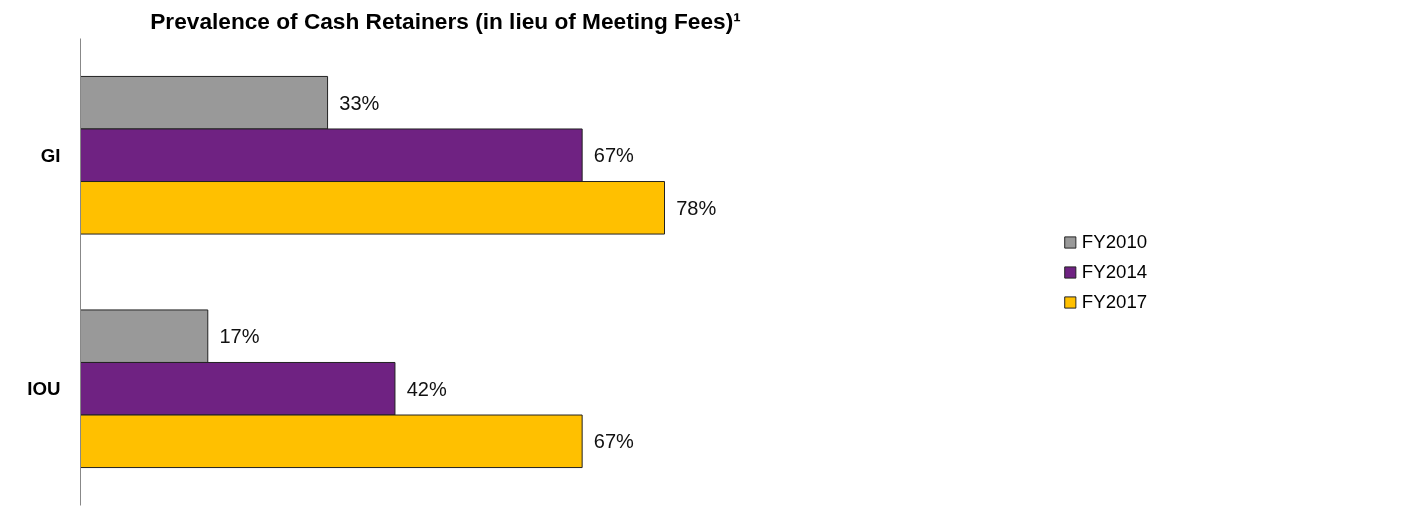  What do you see at coordinates (1114, 241) in the screenshot?
I see `legend-label: FY2010` at bounding box center [1114, 241].